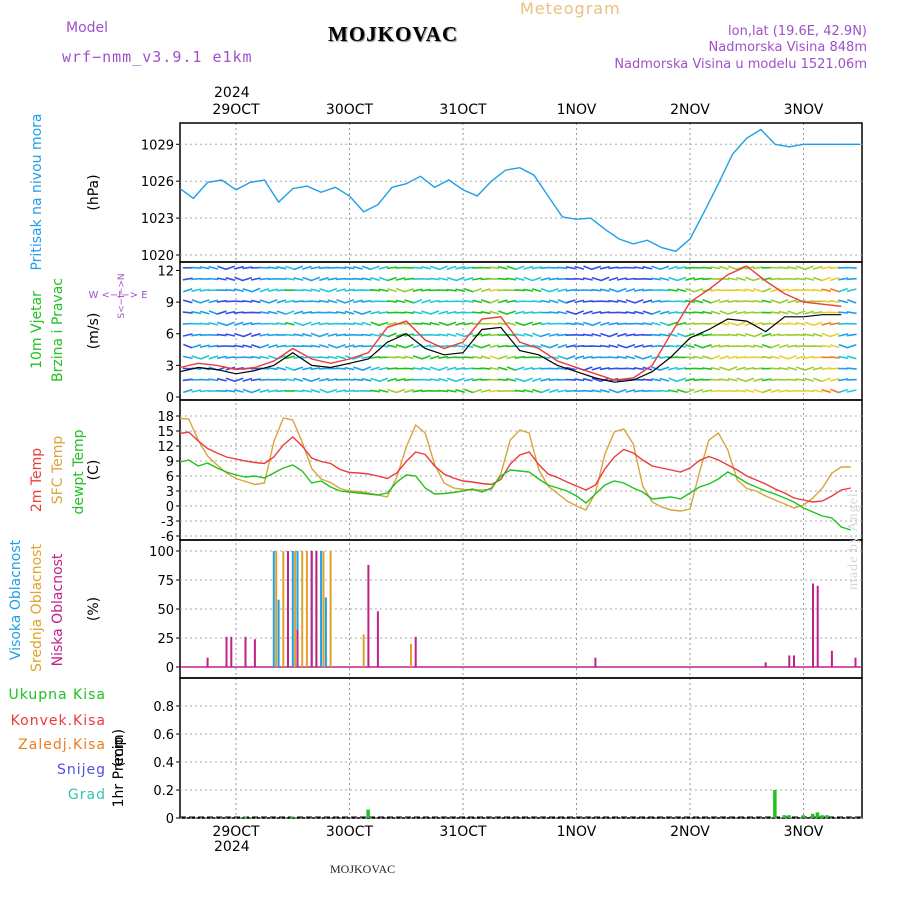 This screenshot has height=900, width=900. I want to click on y-tick-label: 0, so click(170, 819).